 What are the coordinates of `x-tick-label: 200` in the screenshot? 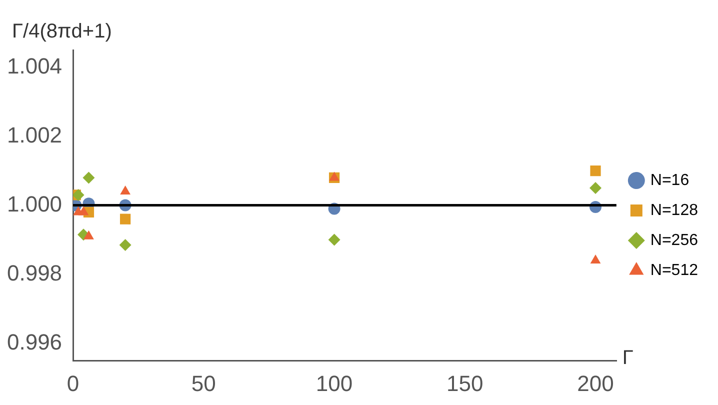 It's located at (595, 383).